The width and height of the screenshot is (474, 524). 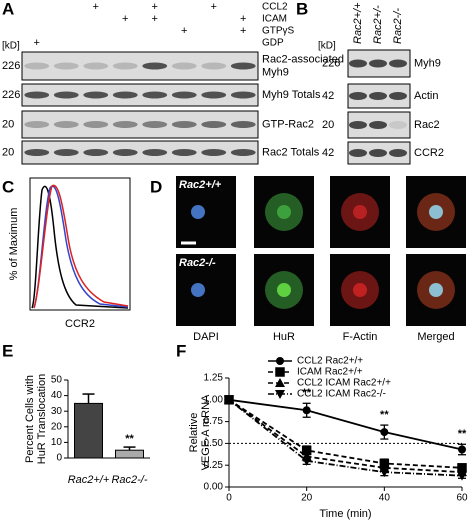 I want to click on blot-label: Myh9 Totals, so click(x=291, y=95).